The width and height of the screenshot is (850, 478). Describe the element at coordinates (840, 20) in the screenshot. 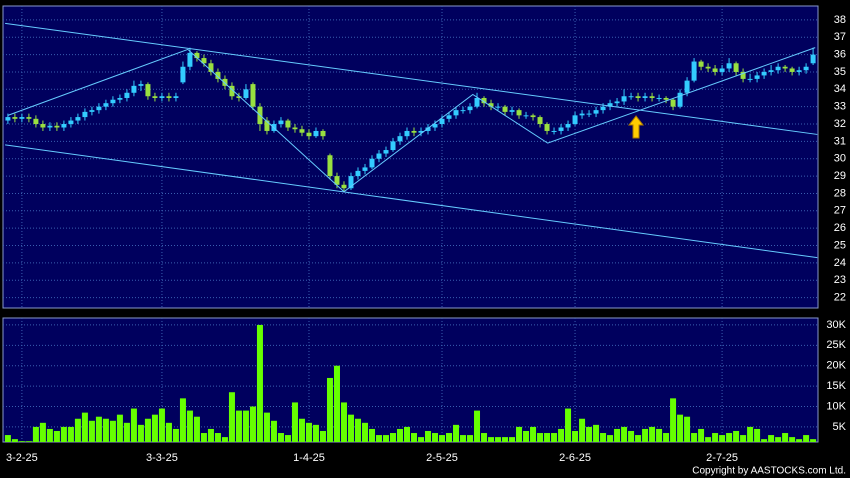

I see `y-tick-label: 38` at that location.